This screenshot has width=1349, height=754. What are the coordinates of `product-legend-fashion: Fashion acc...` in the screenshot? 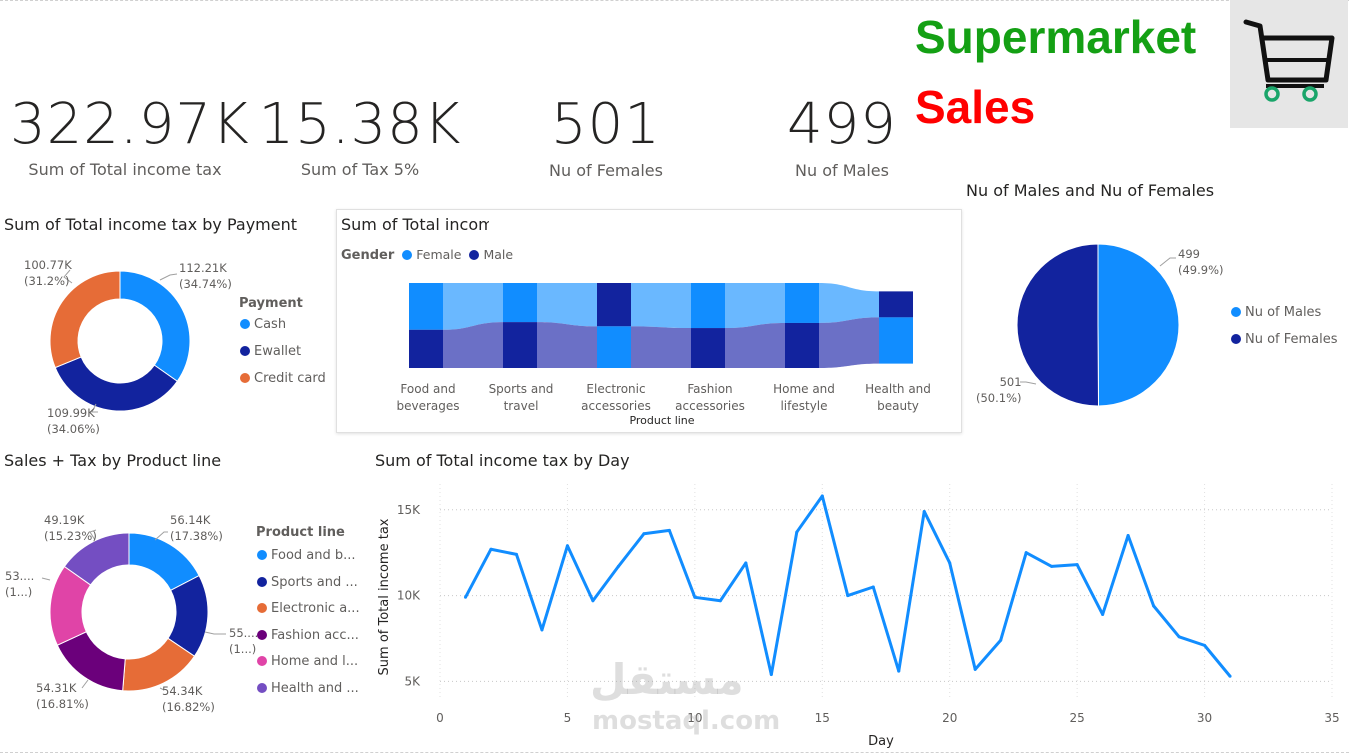 It's located at (308, 635).